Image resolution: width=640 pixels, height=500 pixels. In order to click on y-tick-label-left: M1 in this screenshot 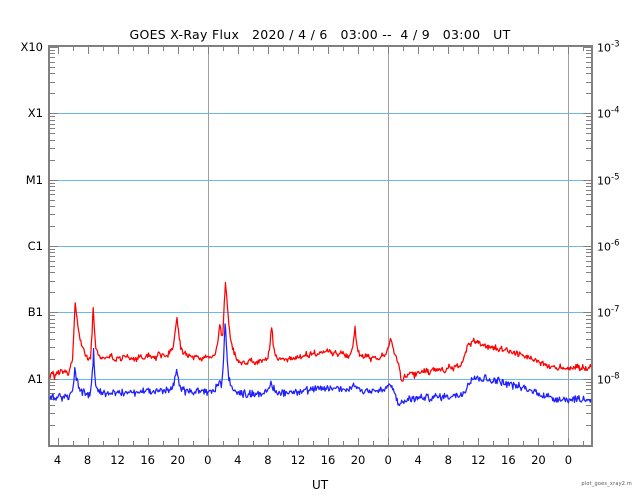, I will do `click(34, 179)`.